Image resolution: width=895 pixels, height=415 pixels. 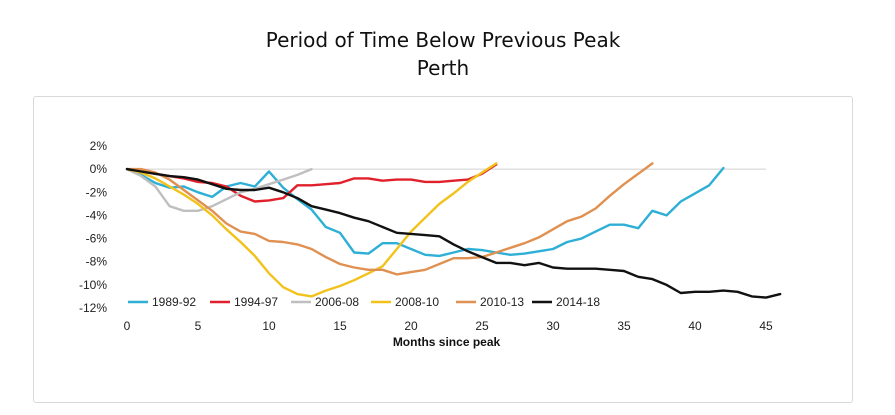 I want to click on chart-subtitle: Perth, so click(x=443, y=68).